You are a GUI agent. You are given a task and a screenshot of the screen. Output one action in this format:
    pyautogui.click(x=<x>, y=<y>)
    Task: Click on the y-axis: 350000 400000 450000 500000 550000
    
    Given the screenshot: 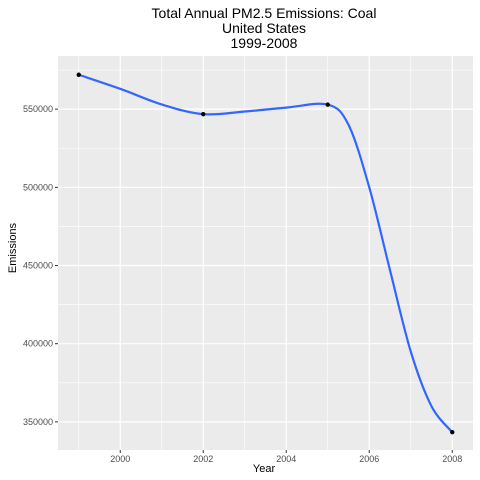 What is the action you would take?
    pyautogui.click(x=40, y=265)
    